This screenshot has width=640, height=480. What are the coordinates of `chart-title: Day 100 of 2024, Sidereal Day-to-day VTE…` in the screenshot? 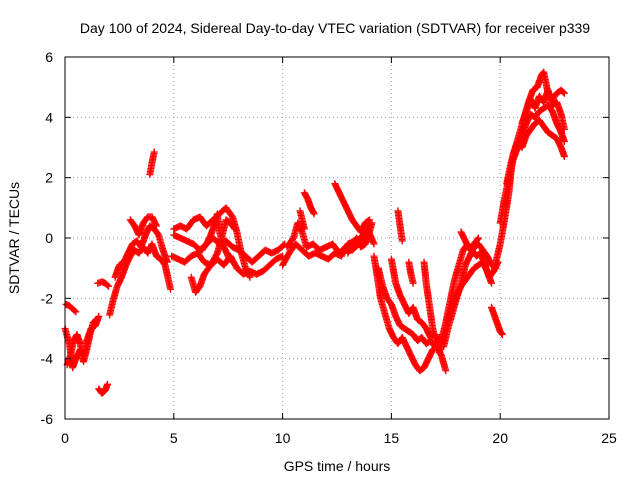 It's located at (335, 28).